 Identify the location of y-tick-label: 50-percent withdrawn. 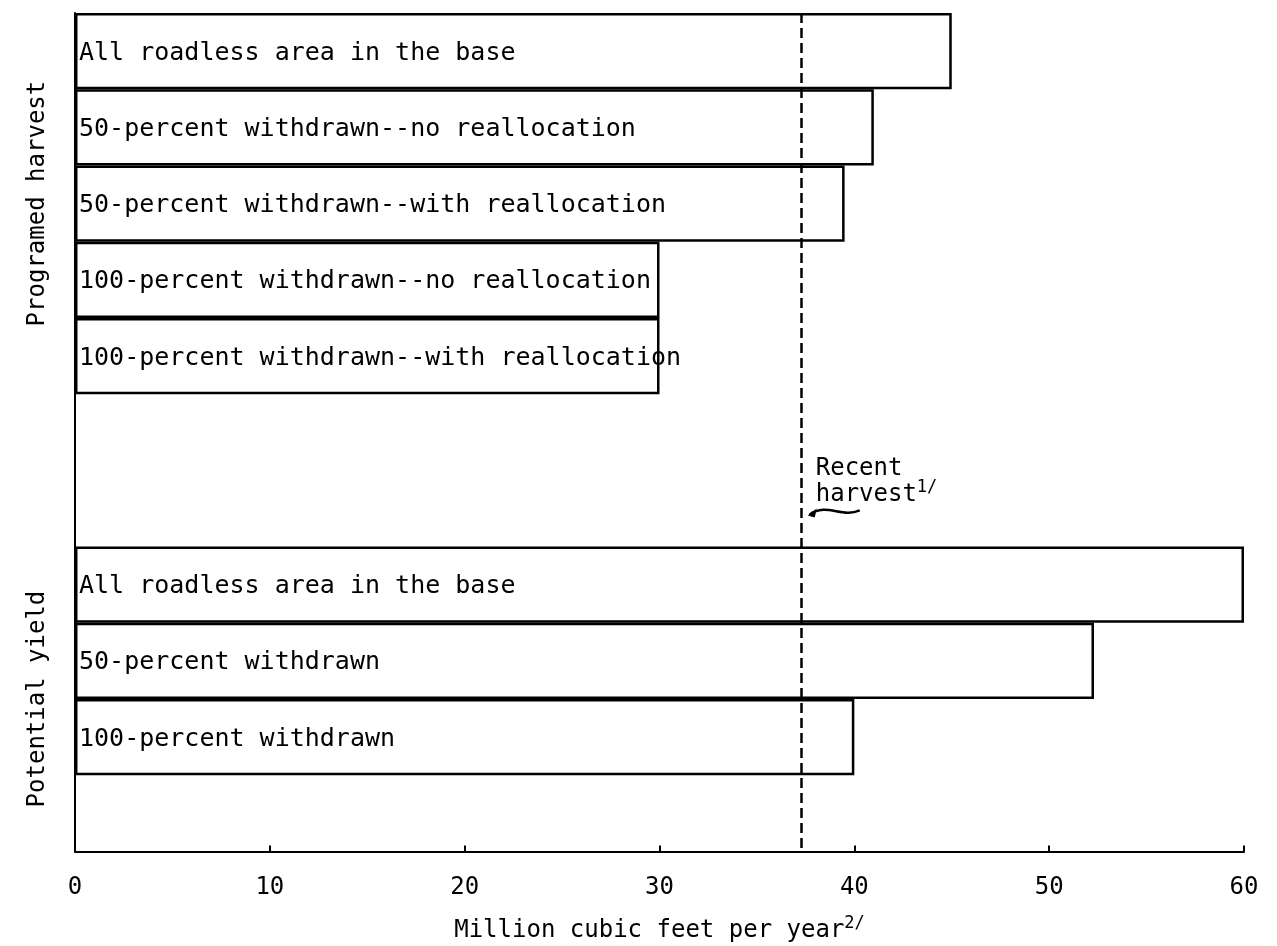
(230, 661).